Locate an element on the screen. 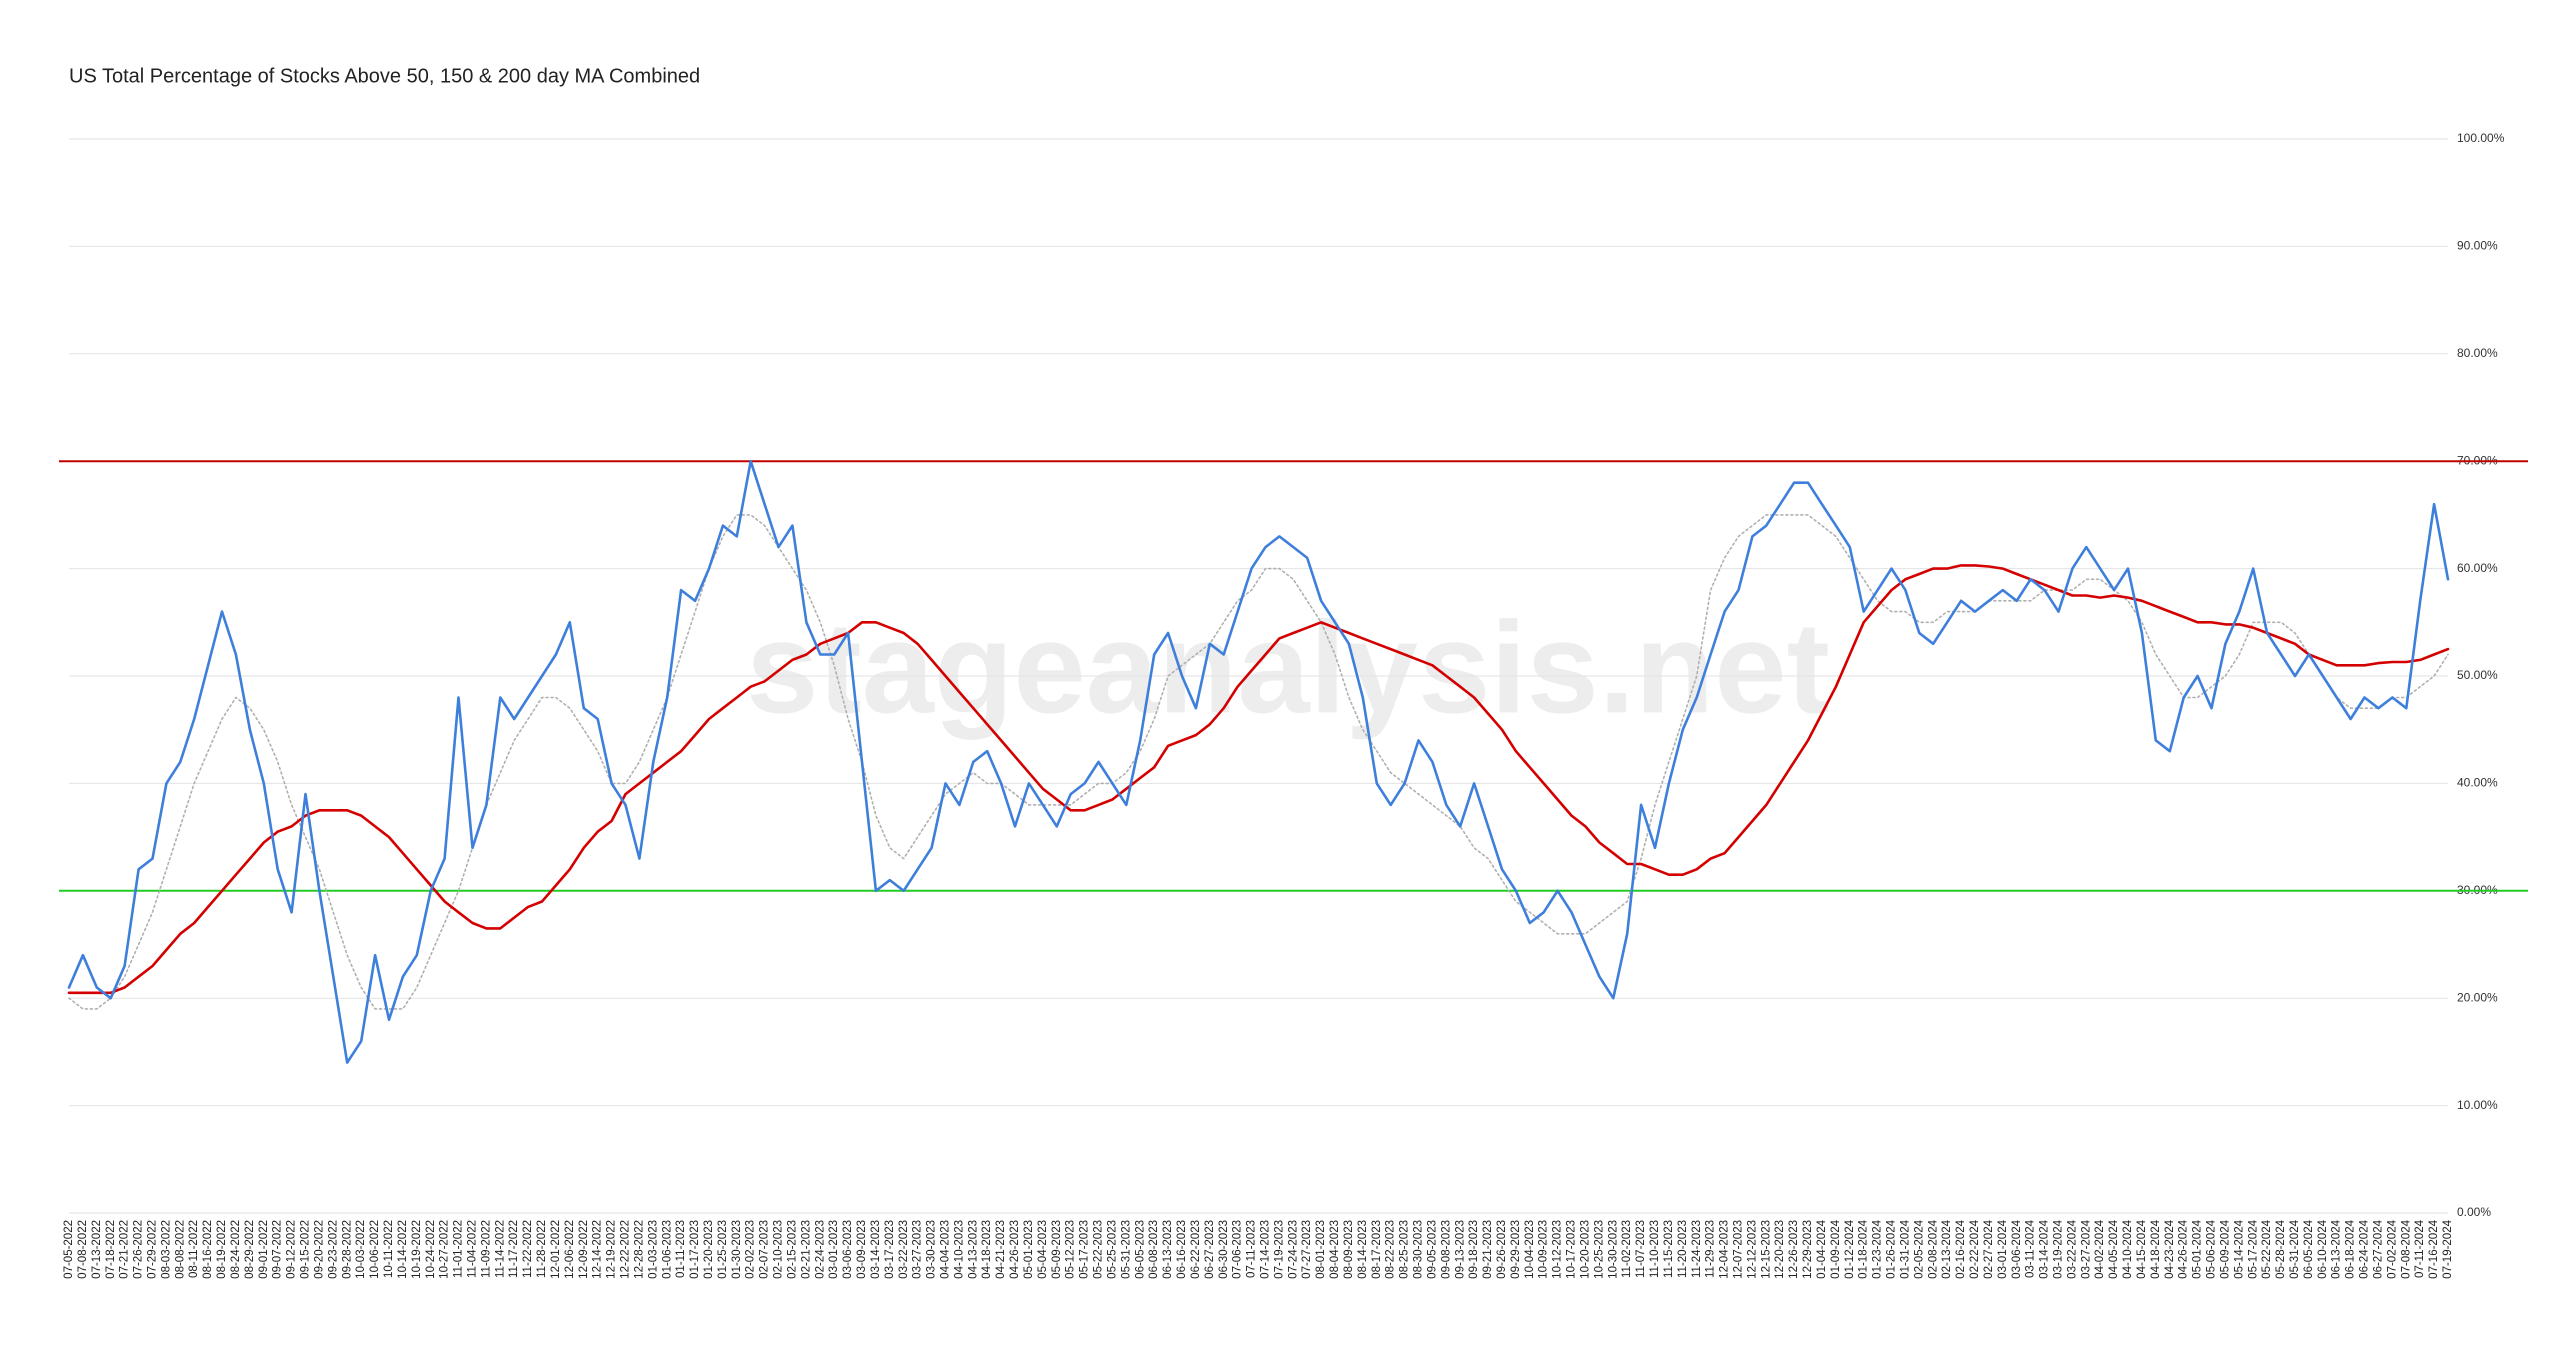  x-tick-label: 04-21-2023 is located at coordinates (1001, 1249).